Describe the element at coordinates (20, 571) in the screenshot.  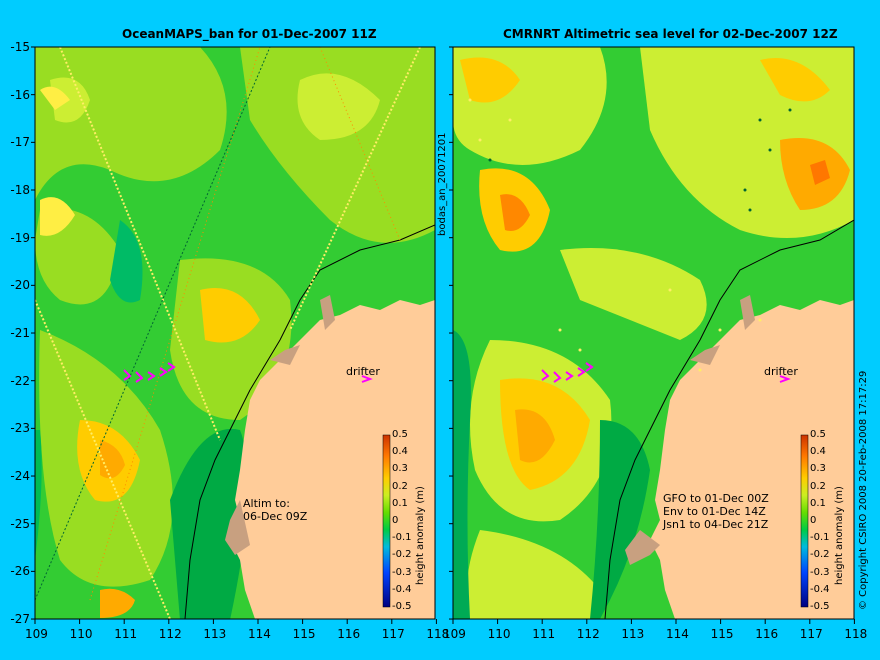
I see `y-tick-label: -26` at that location.